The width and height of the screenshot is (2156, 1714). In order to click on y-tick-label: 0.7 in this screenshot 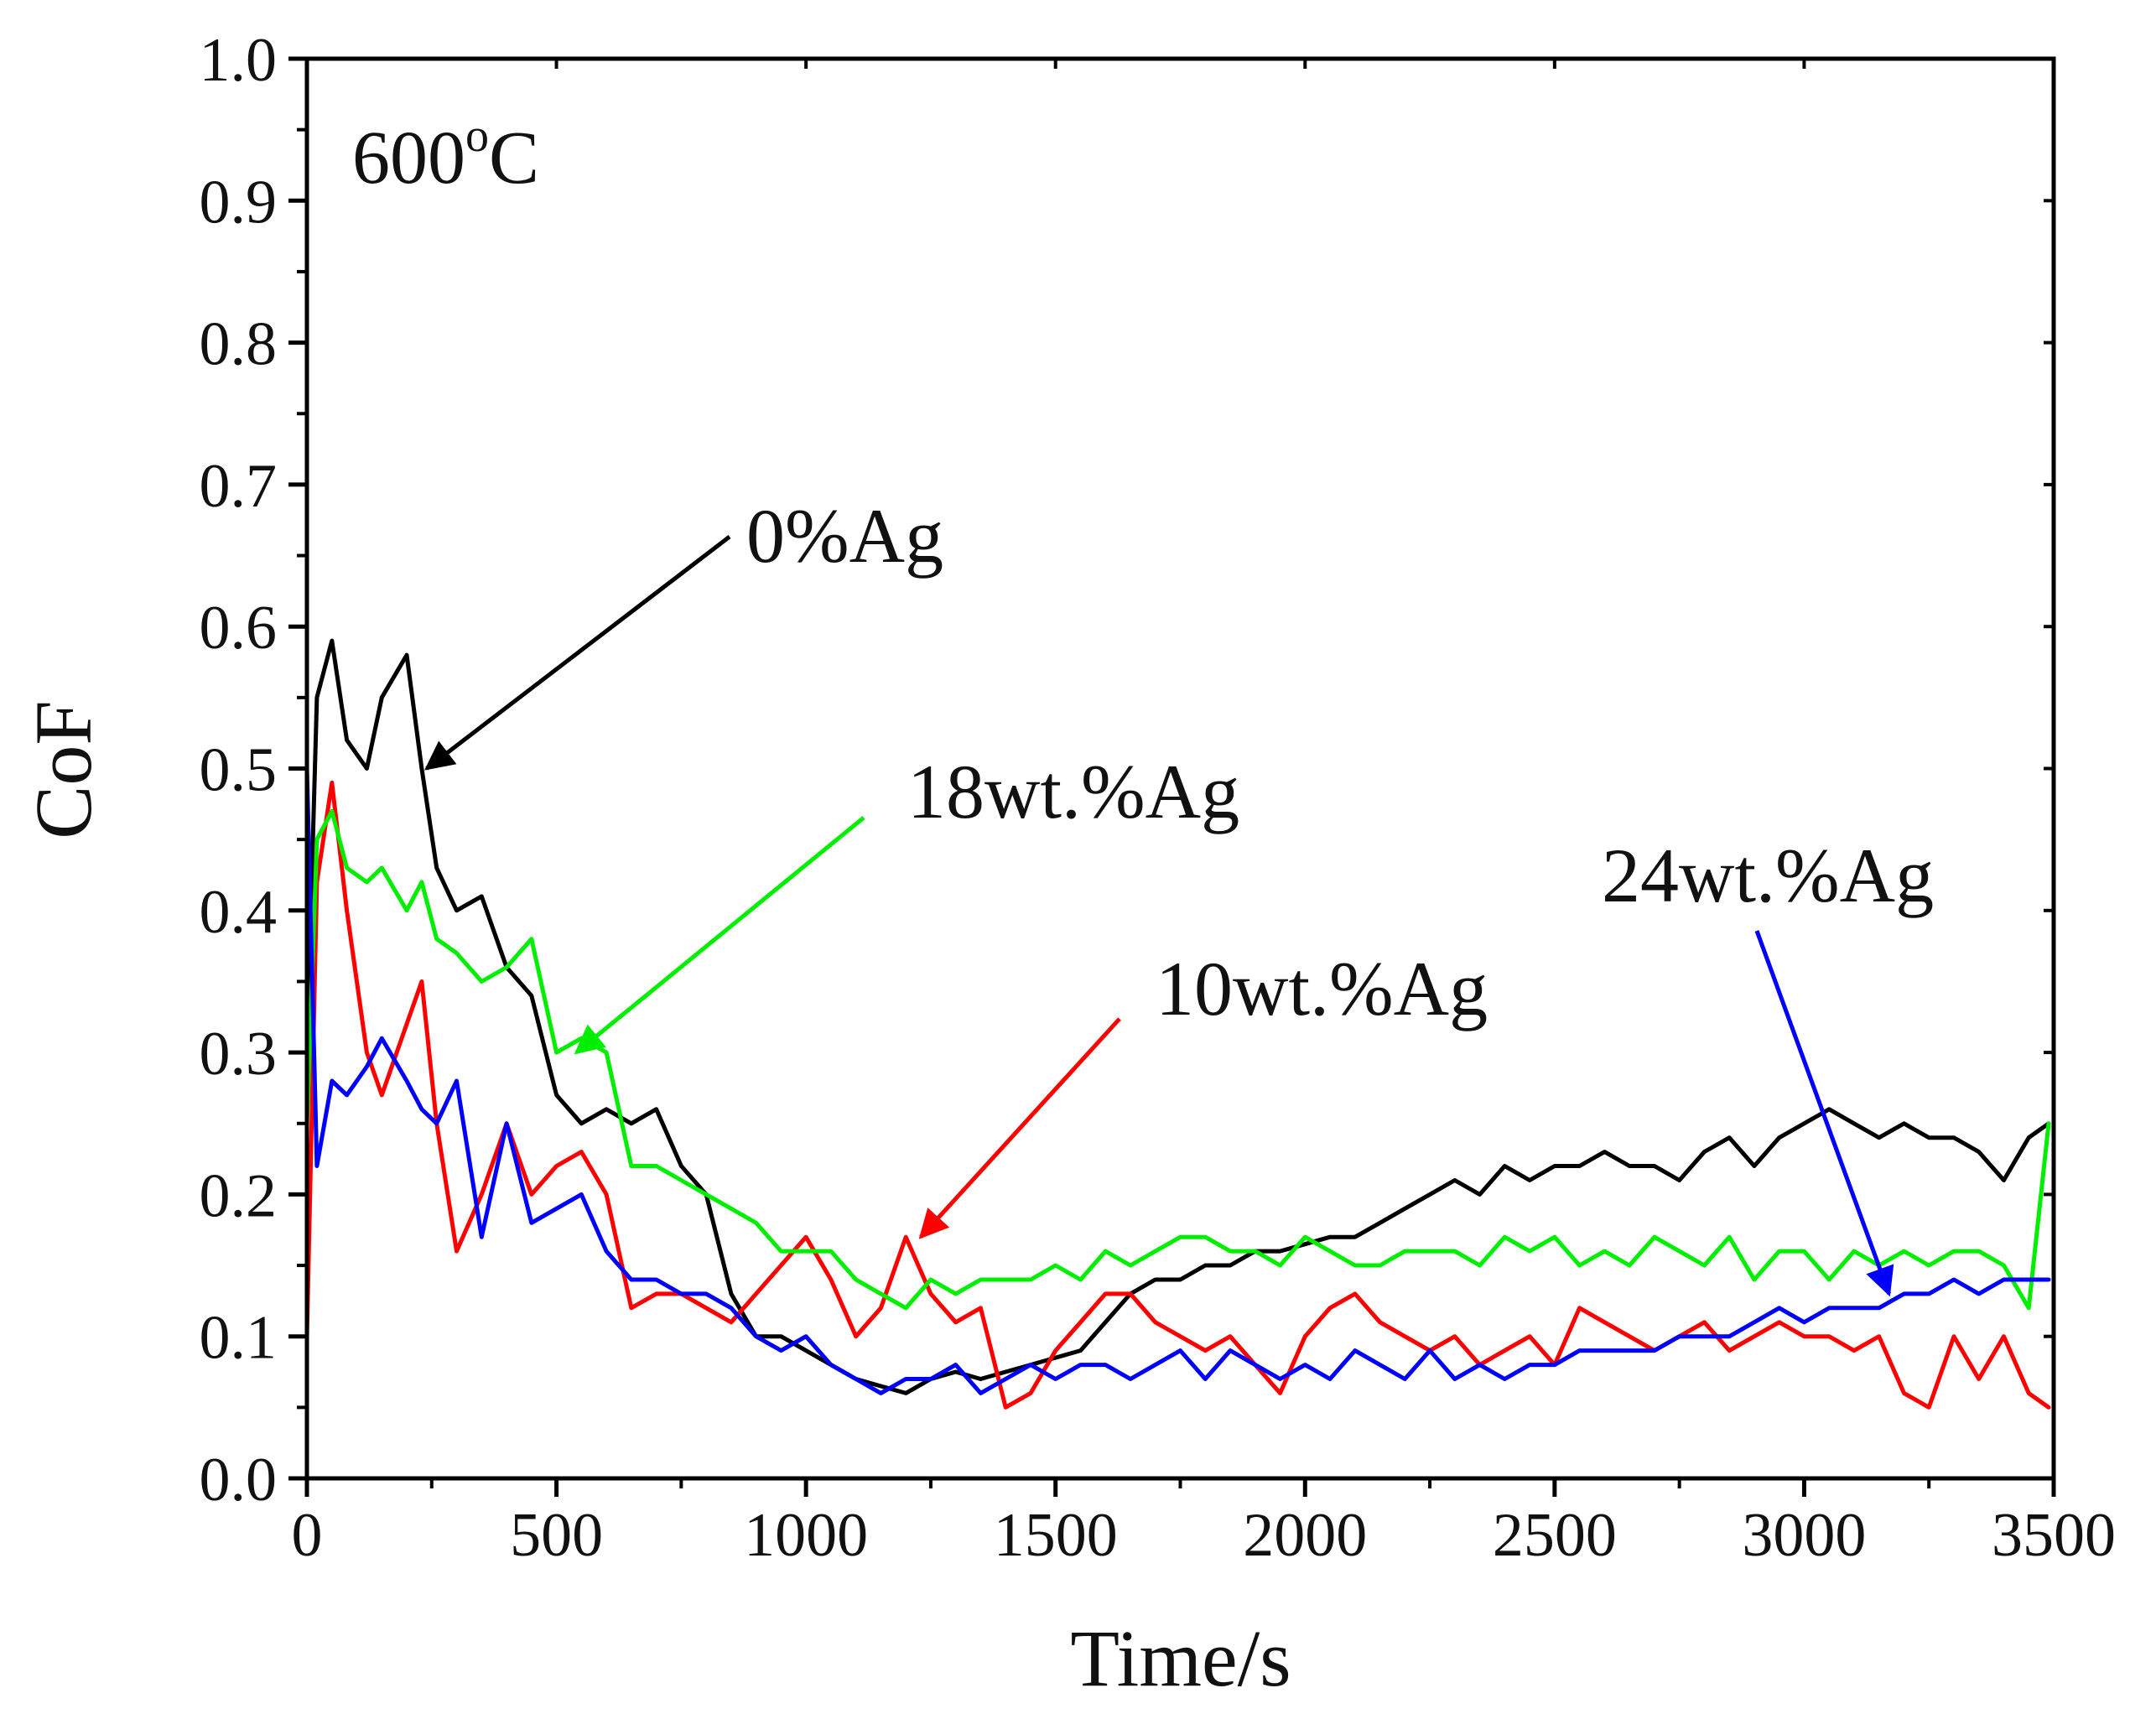, I will do `click(239, 487)`.